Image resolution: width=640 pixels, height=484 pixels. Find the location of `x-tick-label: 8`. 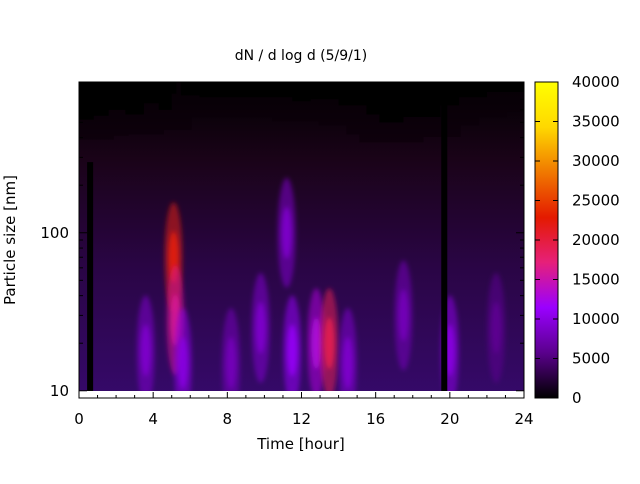

x-tick-label: 8 is located at coordinates (228, 419).